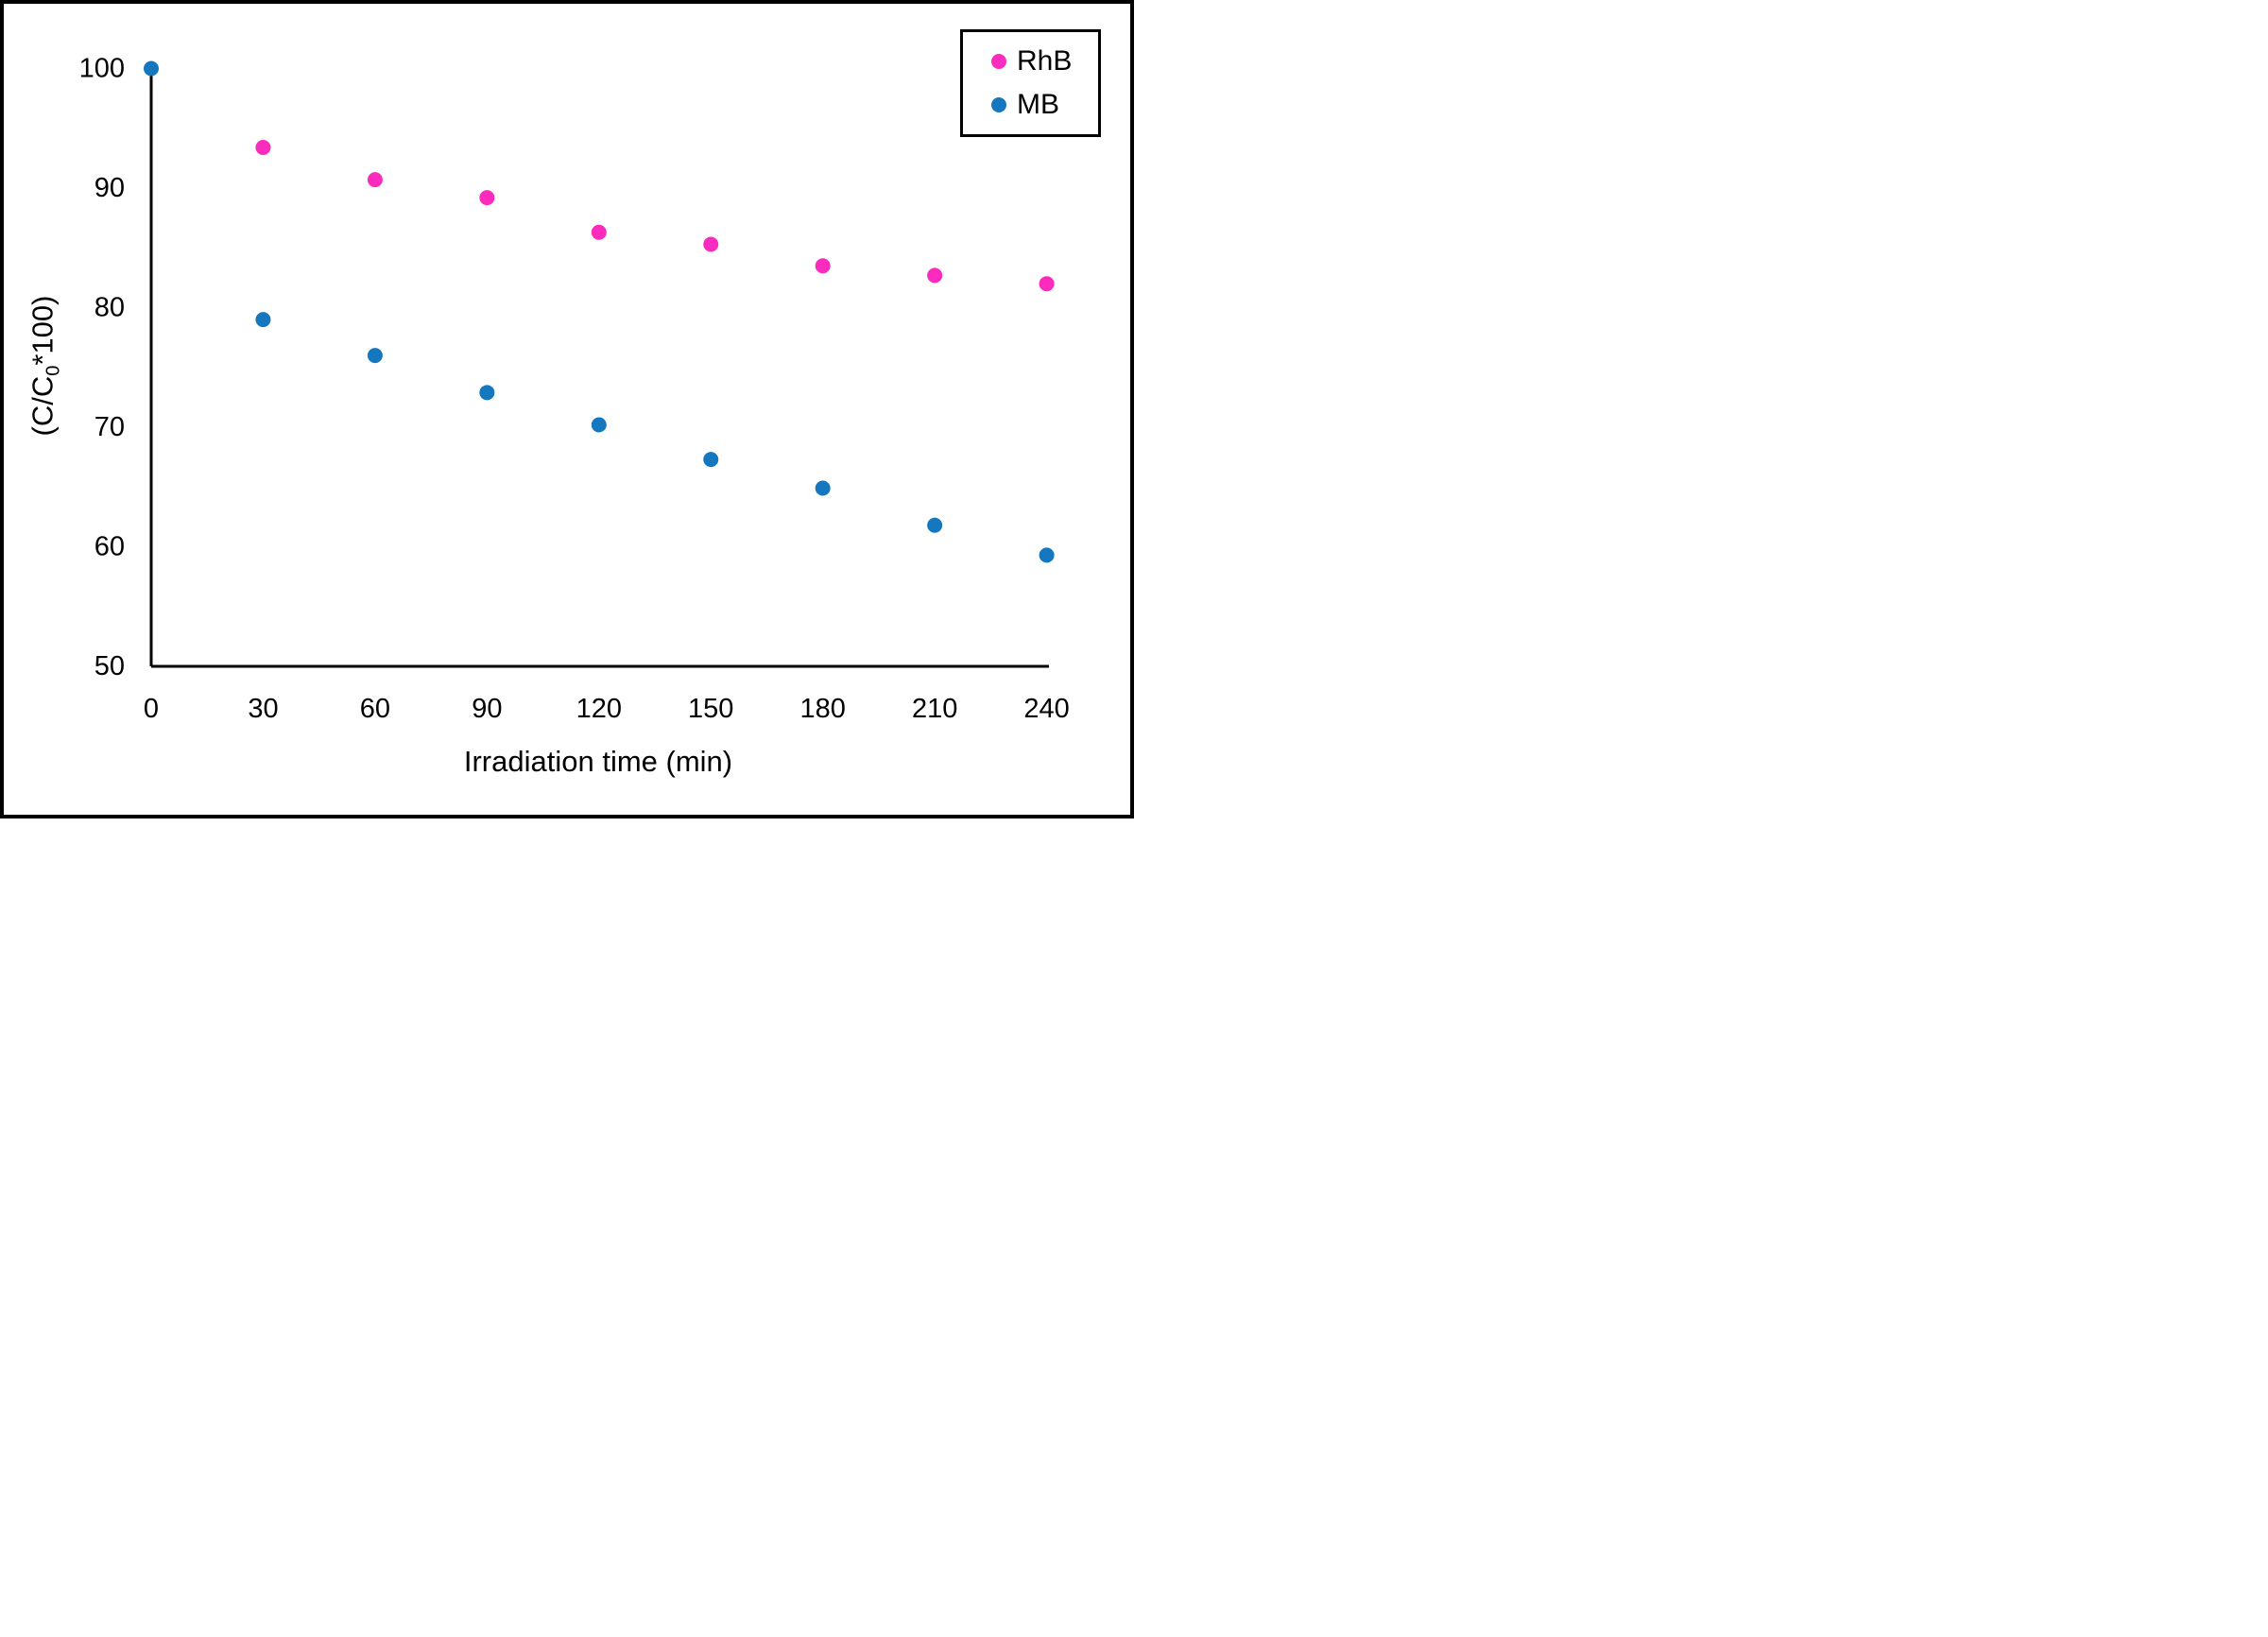 The image size is (2268, 1637). I want to click on x-tick-label-120: 120, so click(599, 709).